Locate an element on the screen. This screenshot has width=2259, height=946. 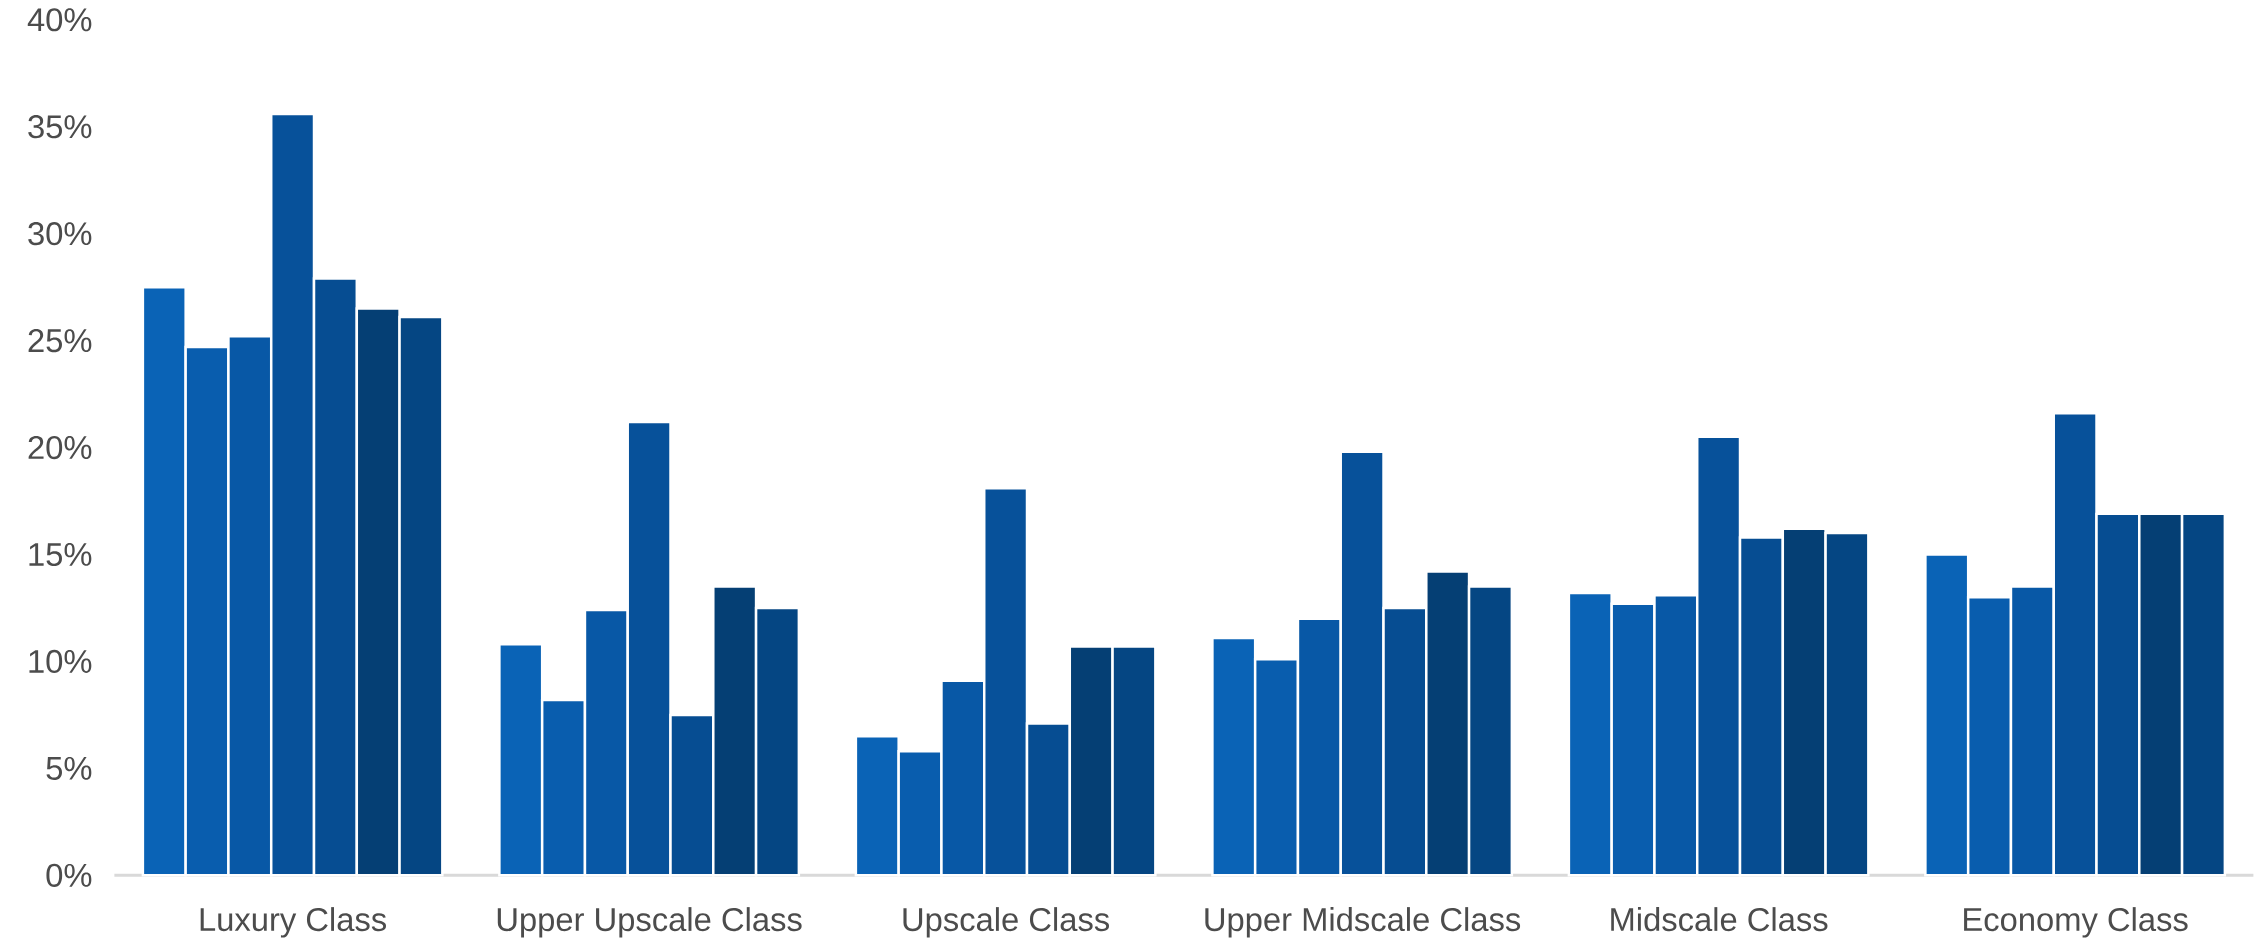
x-tick-label: Upscale Class is located at coordinates (1006, 922).